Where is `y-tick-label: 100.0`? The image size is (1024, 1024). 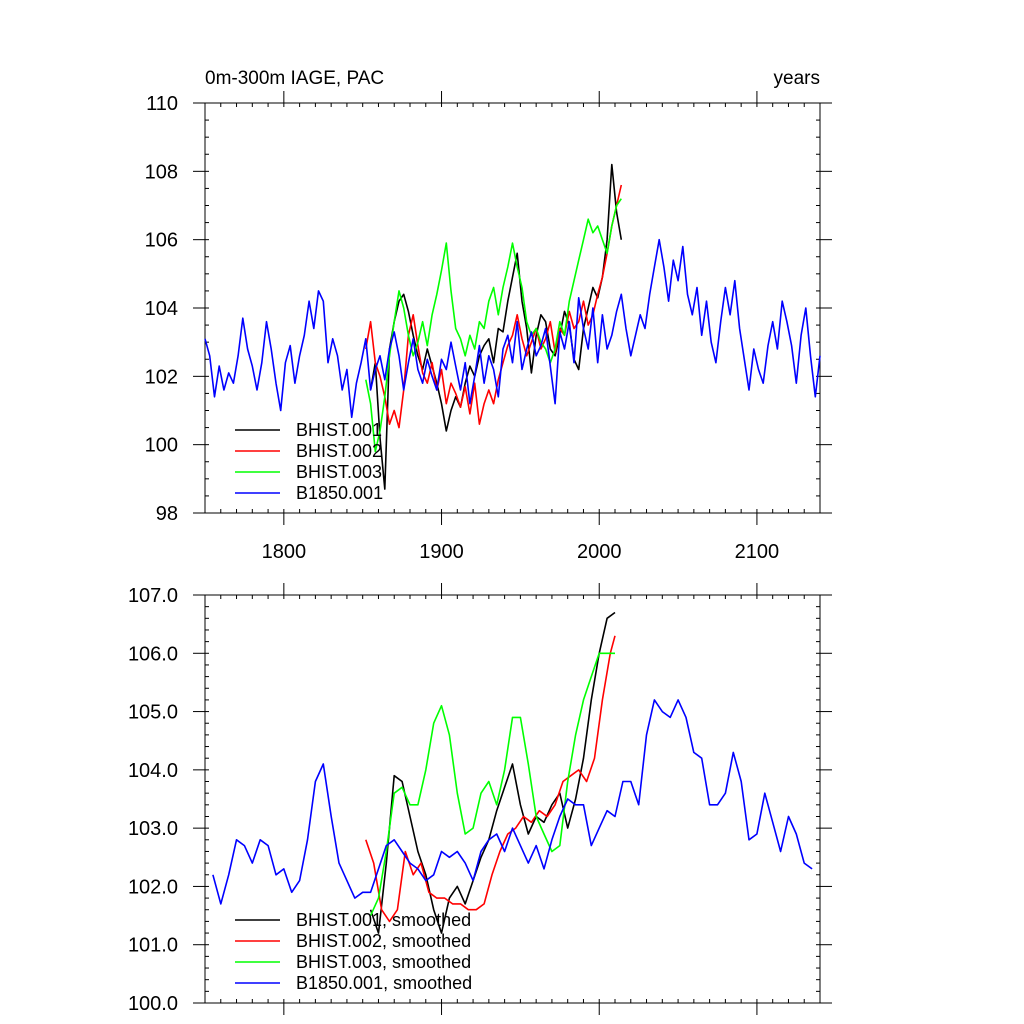 y-tick-label: 100.0 is located at coordinates (153, 1004).